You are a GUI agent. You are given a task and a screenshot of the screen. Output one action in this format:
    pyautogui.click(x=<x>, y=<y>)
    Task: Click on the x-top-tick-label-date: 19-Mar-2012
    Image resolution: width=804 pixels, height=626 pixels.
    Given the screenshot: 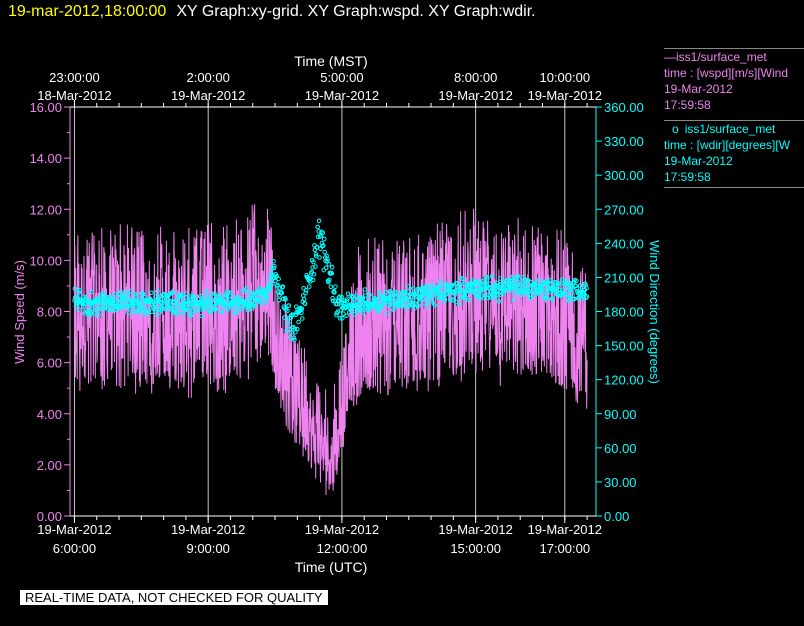 What is the action you would take?
    pyautogui.click(x=208, y=95)
    